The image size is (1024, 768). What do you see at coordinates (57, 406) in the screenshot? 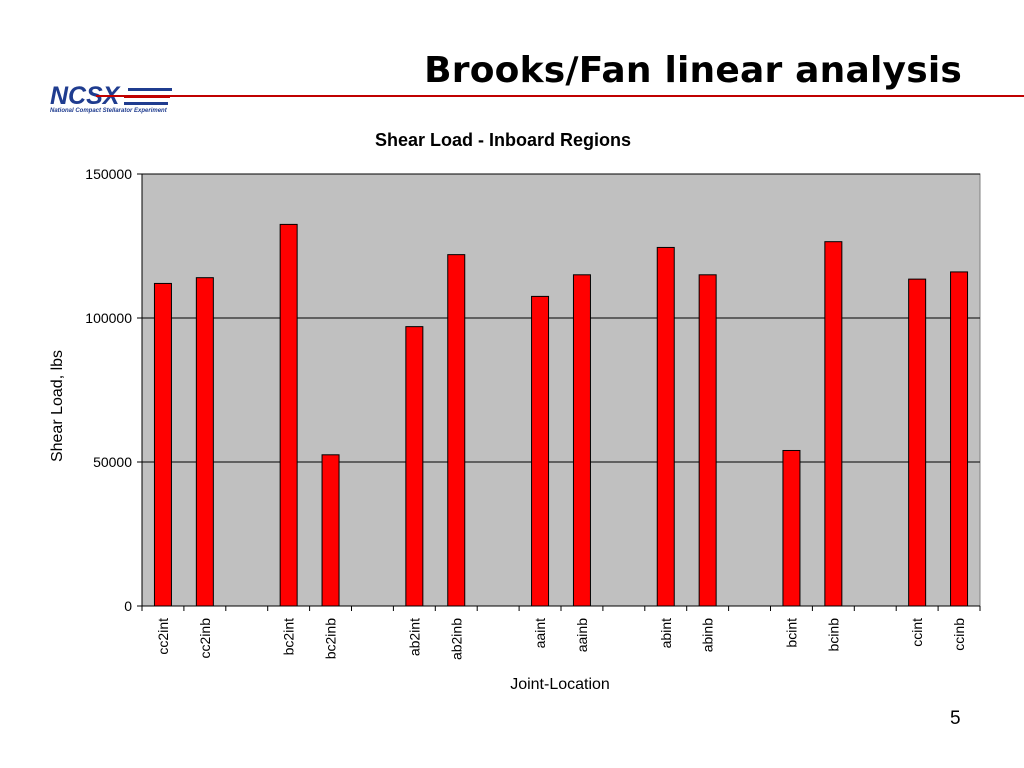
I see `y-axis-label: Shear Load, lbs` at bounding box center [57, 406].